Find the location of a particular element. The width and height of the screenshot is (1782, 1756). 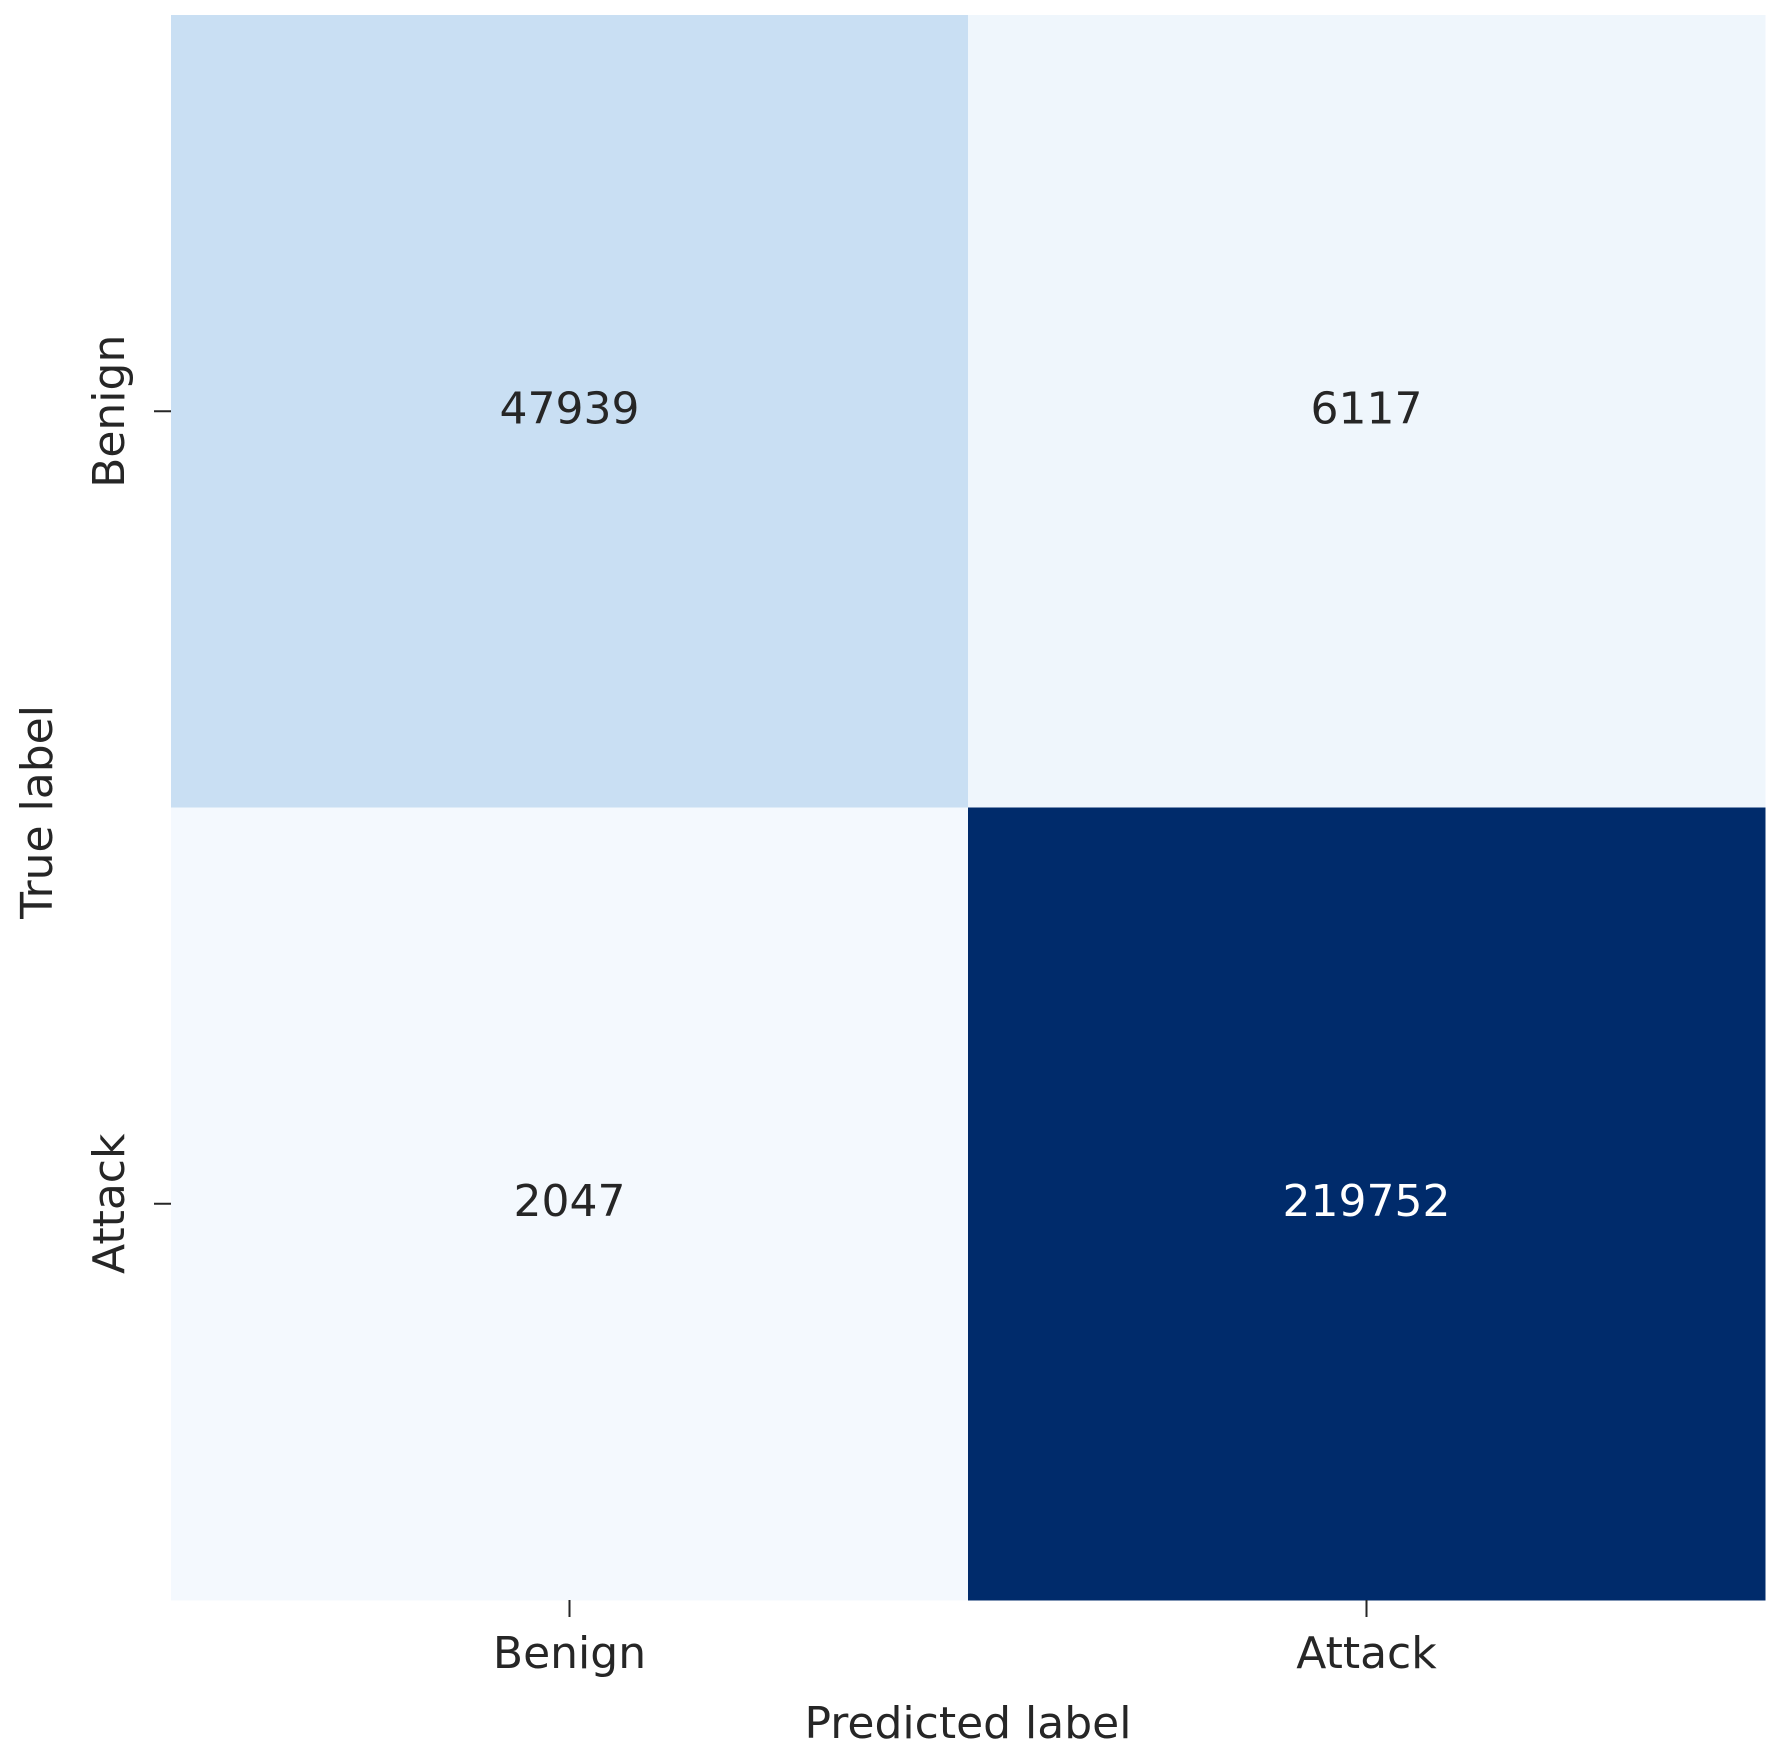

y-tick-label: Attack is located at coordinates (109, 1203).